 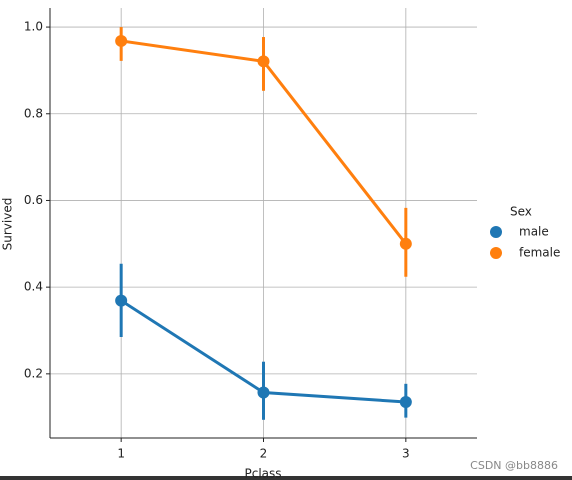 What do you see at coordinates (262, 473) in the screenshot?
I see `x-axis-label: Pclass` at bounding box center [262, 473].